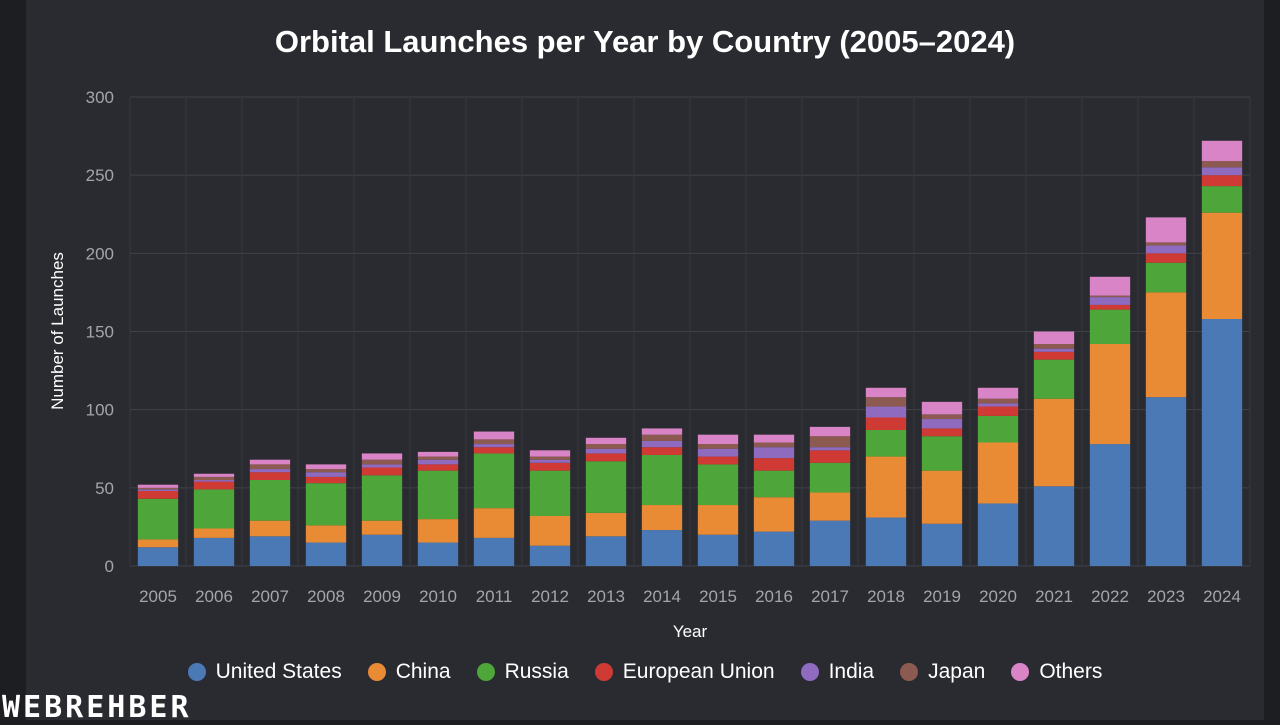 The width and height of the screenshot is (1280, 725). I want to click on x-tick-label: 2022, so click(1110, 596).